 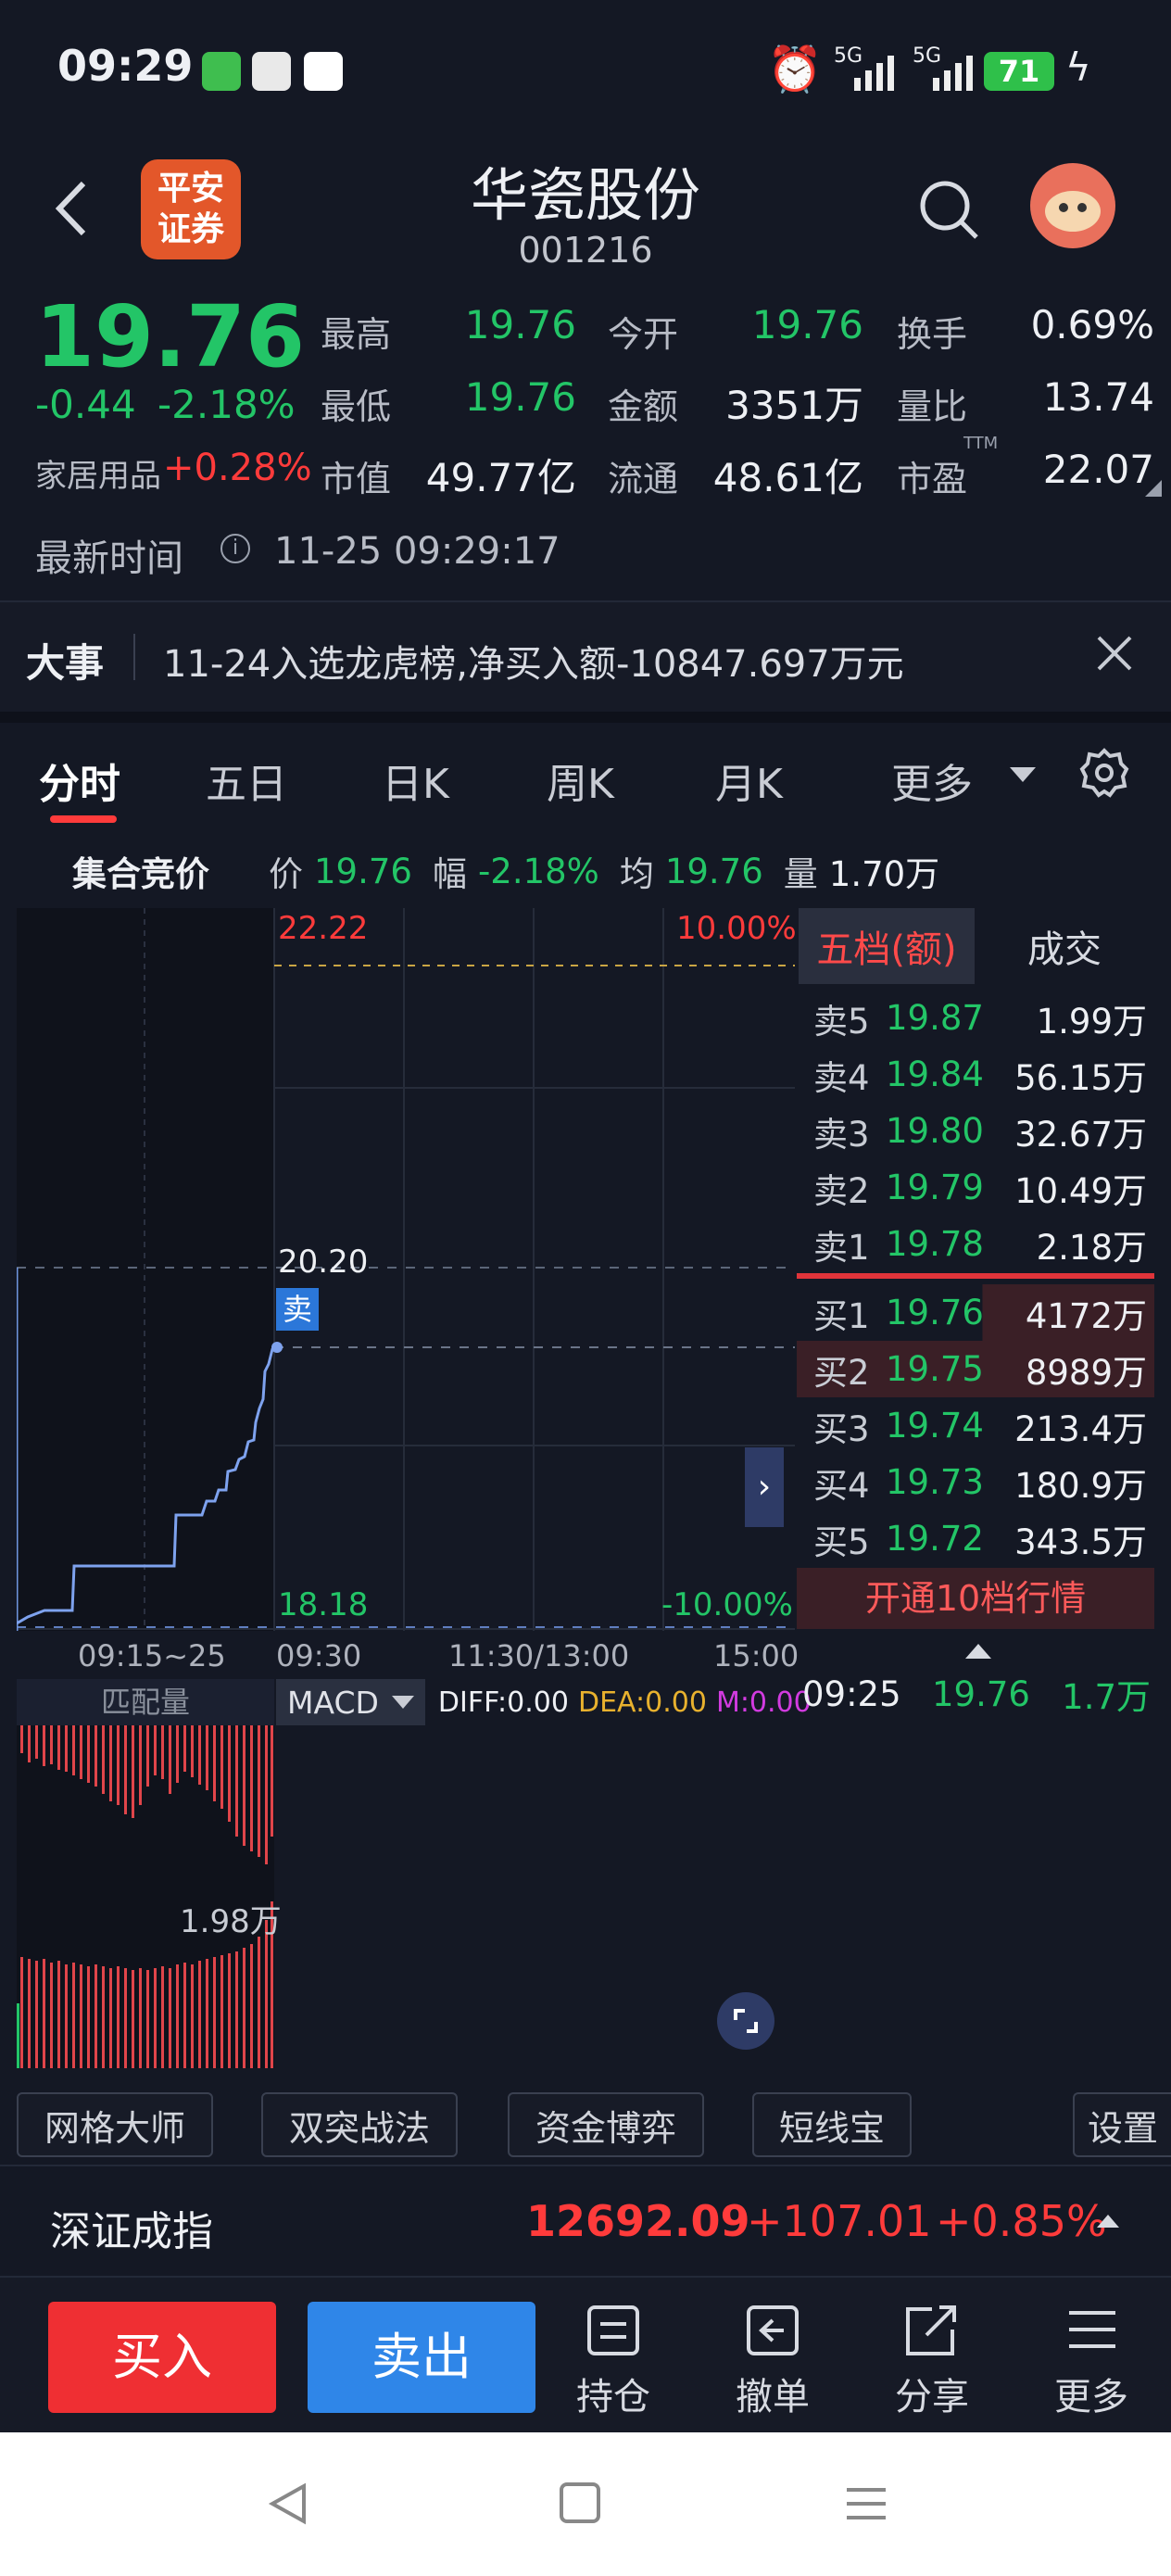 What do you see at coordinates (227, 405) in the screenshot?
I see `price-change-pct: -2.18%` at bounding box center [227, 405].